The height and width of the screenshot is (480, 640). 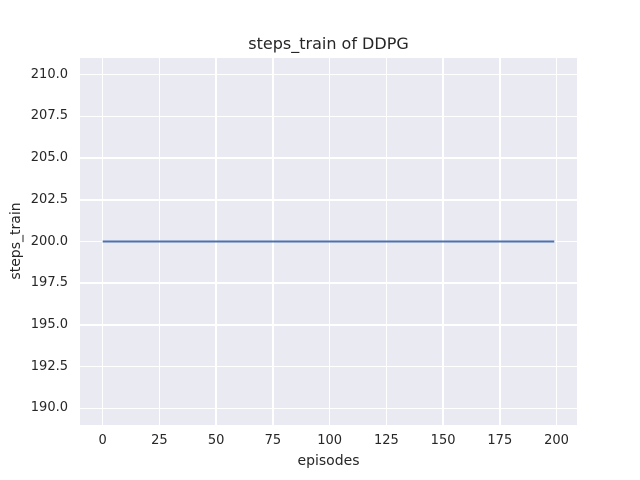 What do you see at coordinates (443, 440) in the screenshot?
I see `x-tick-label: 150` at bounding box center [443, 440].